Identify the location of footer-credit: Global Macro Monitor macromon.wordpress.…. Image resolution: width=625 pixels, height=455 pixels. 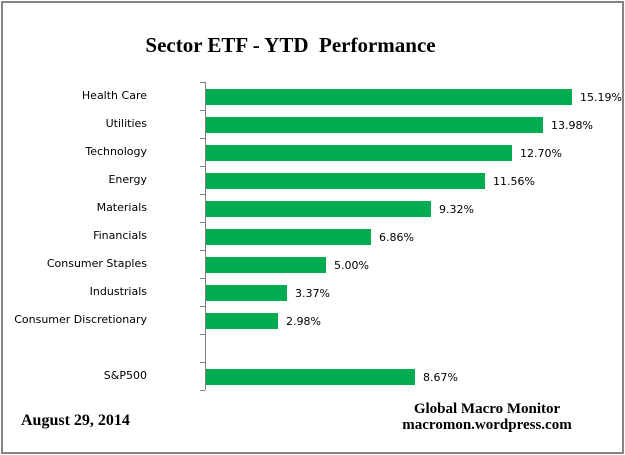
(487, 417).